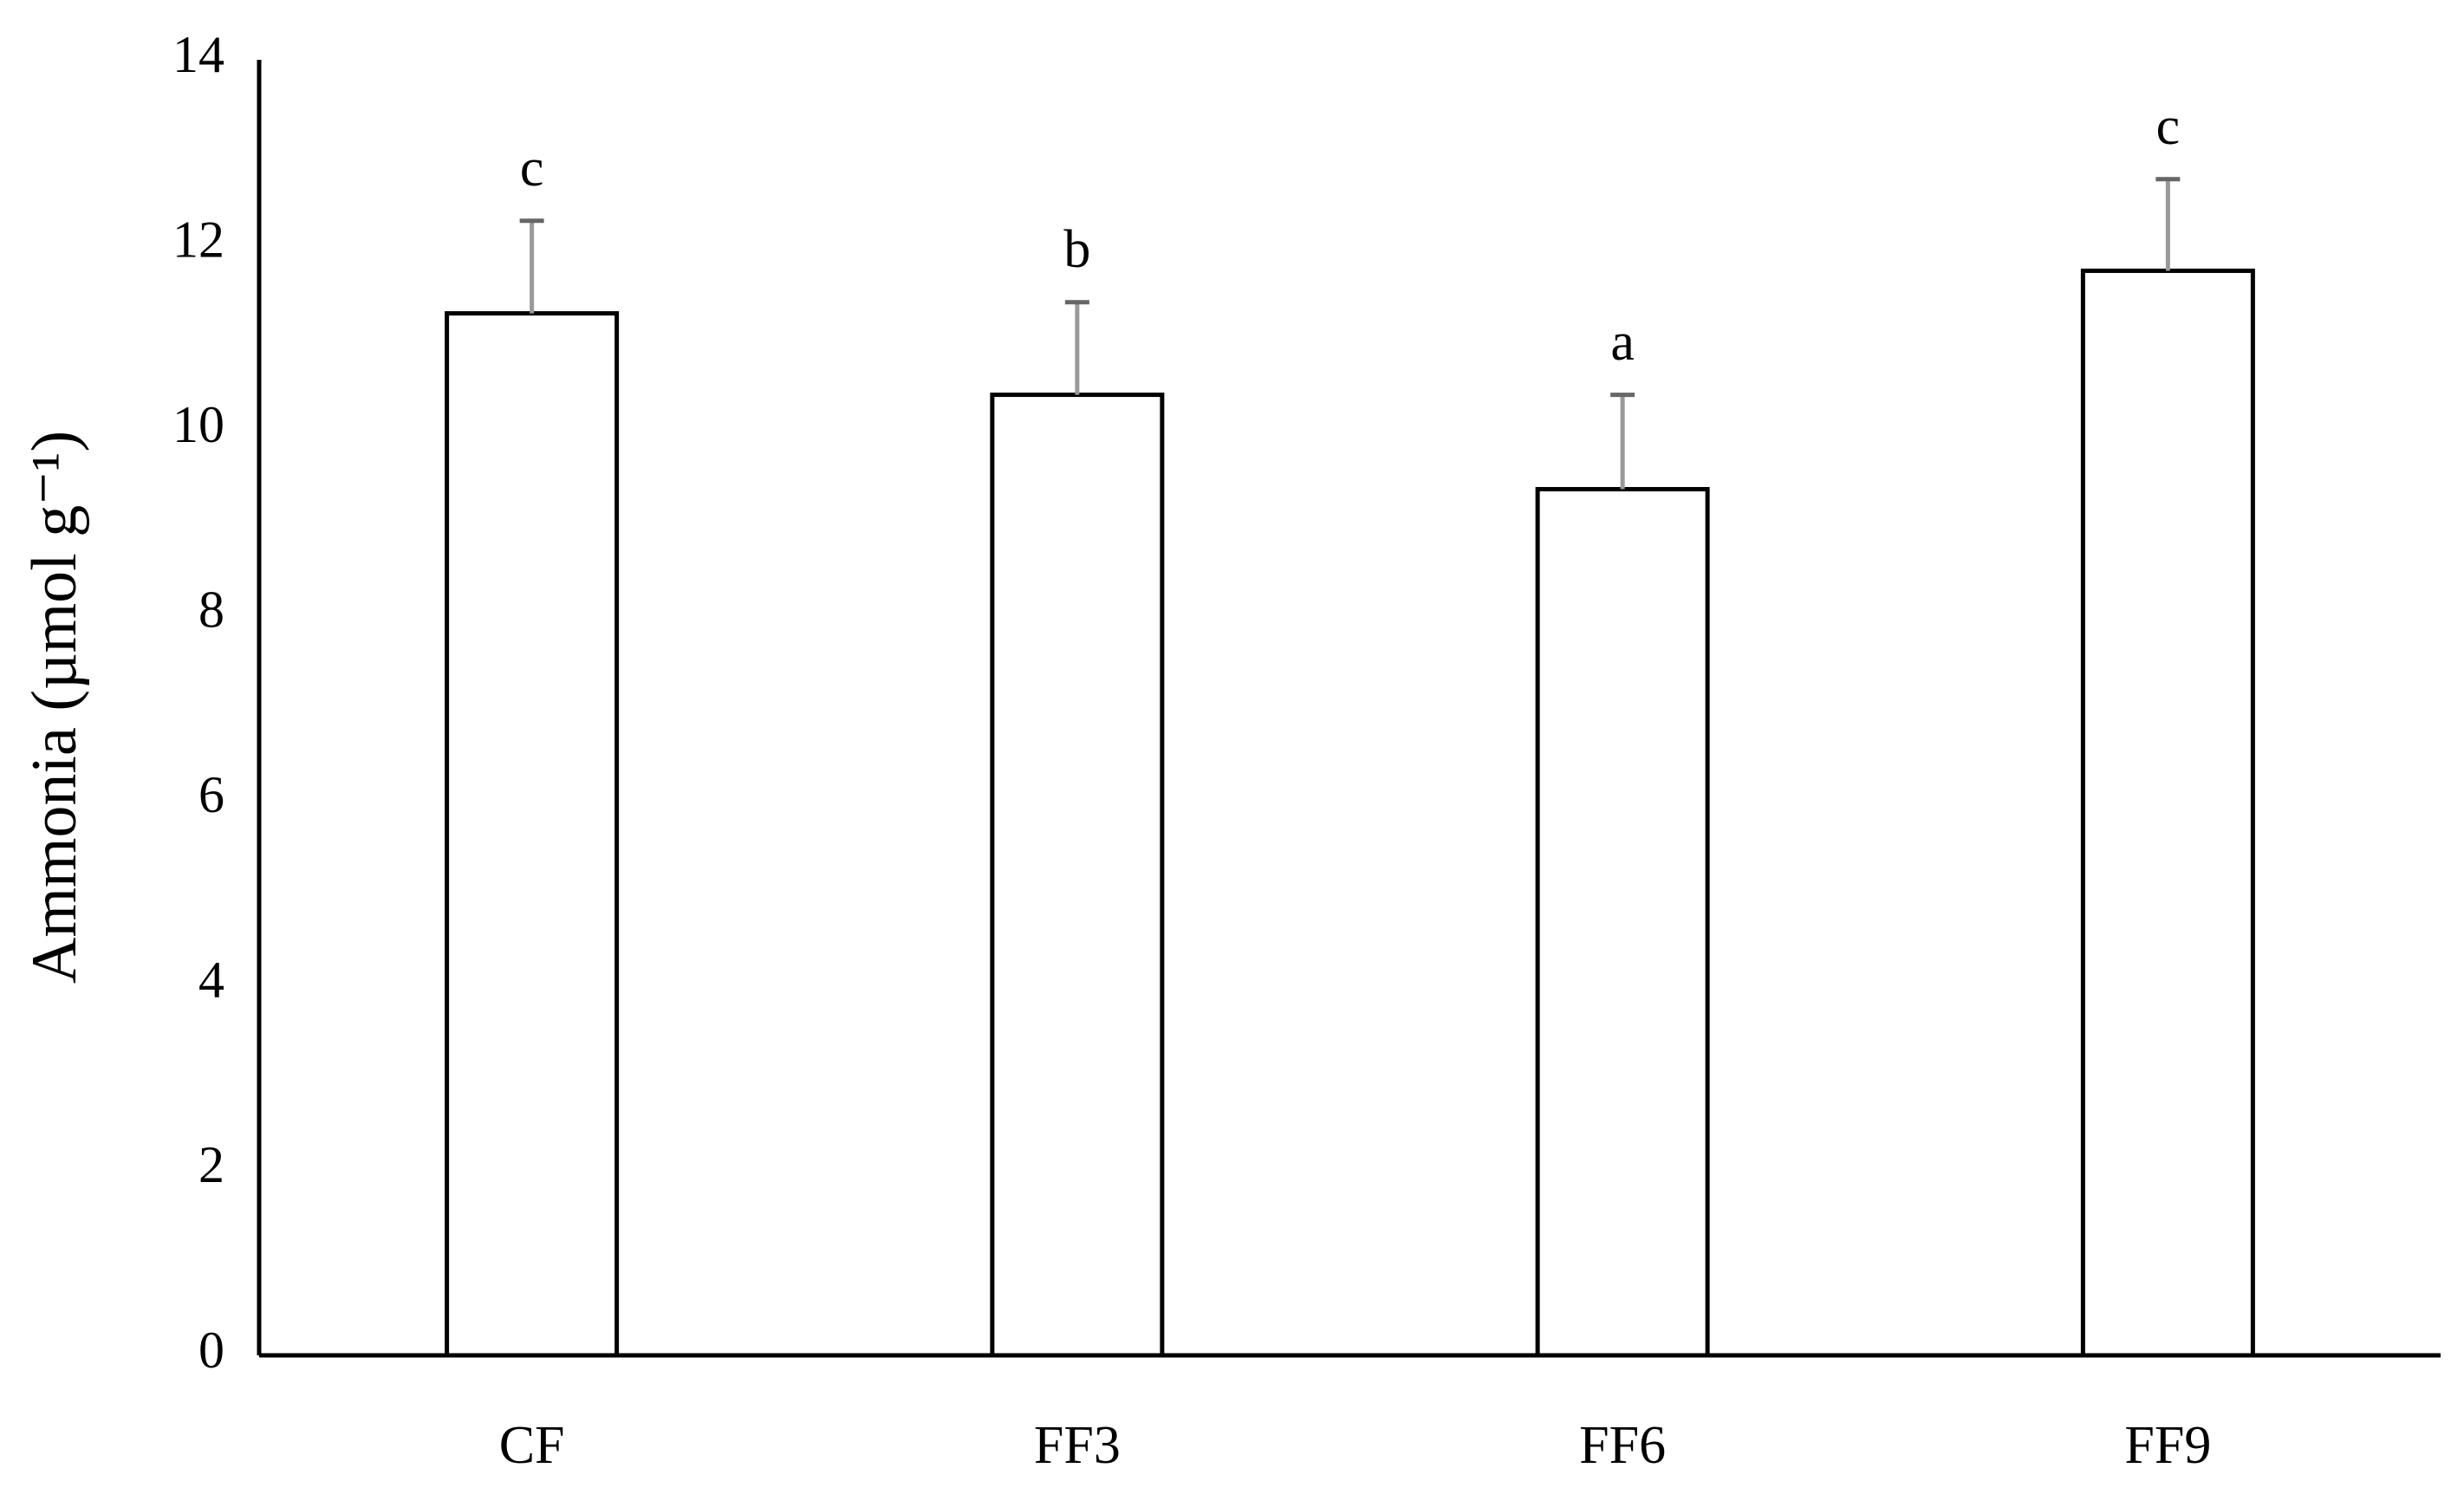  What do you see at coordinates (2167, 1445) in the screenshot?
I see `x-tick-label: FF9` at bounding box center [2167, 1445].